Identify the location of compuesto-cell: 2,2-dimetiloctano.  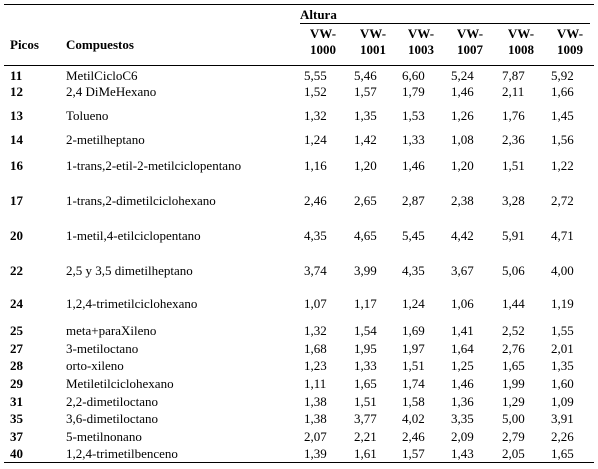
(112, 401).